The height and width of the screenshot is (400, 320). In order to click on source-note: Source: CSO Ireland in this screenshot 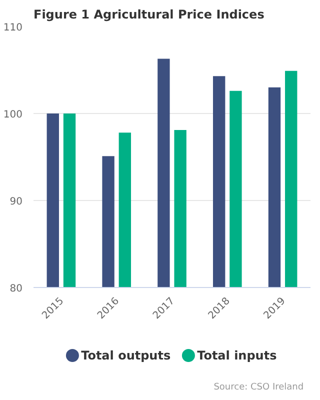, I will do `click(259, 387)`.